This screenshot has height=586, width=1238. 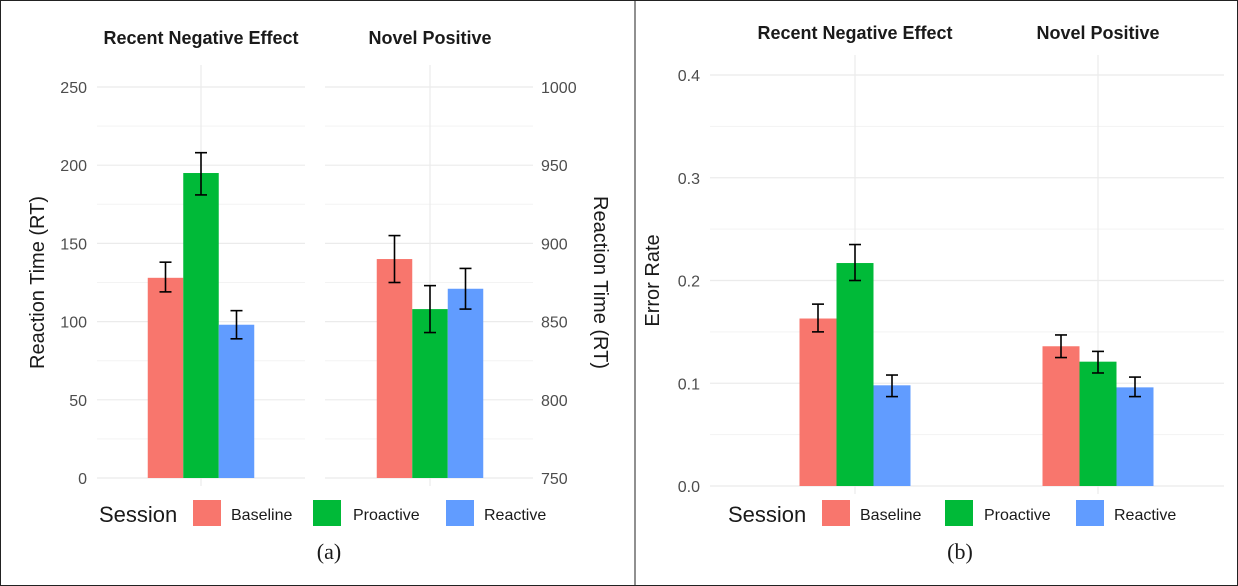 I want to click on panel-a-left-tick-label: 100, so click(x=73, y=323).